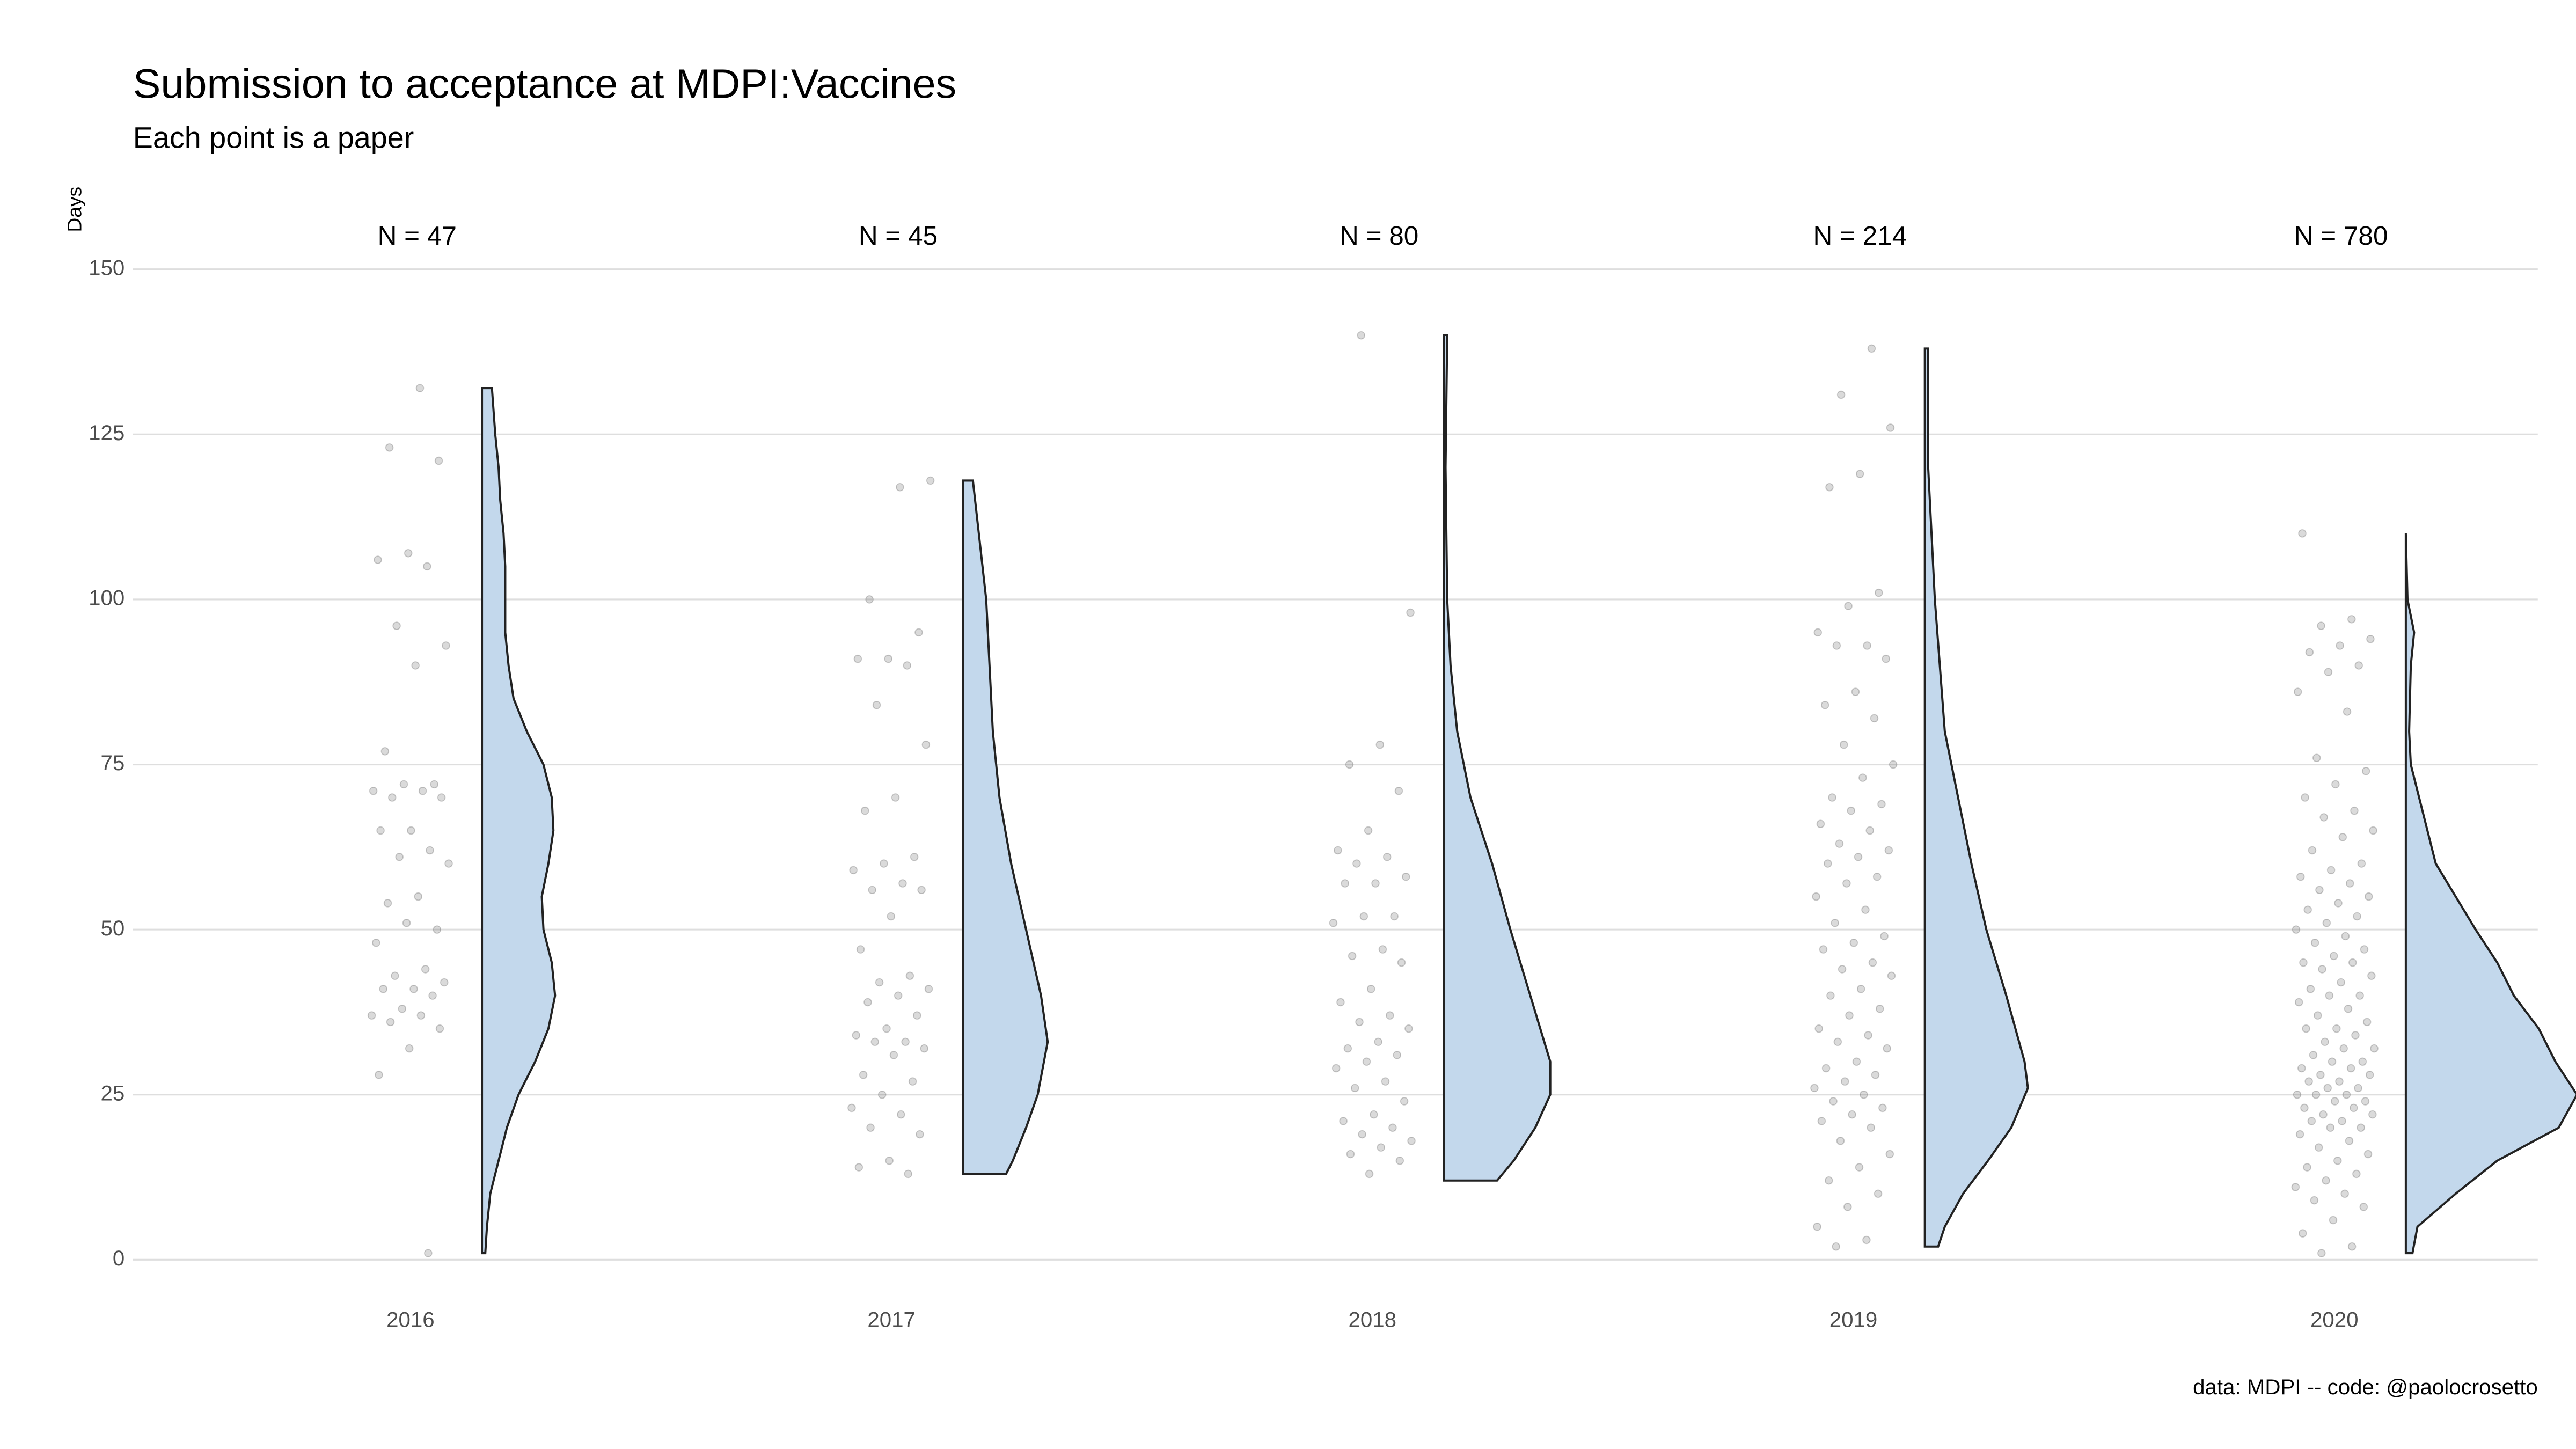 This screenshot has height=1449, width=2576. What do you see at coordinates (107, 433) in the screenshot?
I see `y-tick-label: 125` at bounding box center [107, 433].